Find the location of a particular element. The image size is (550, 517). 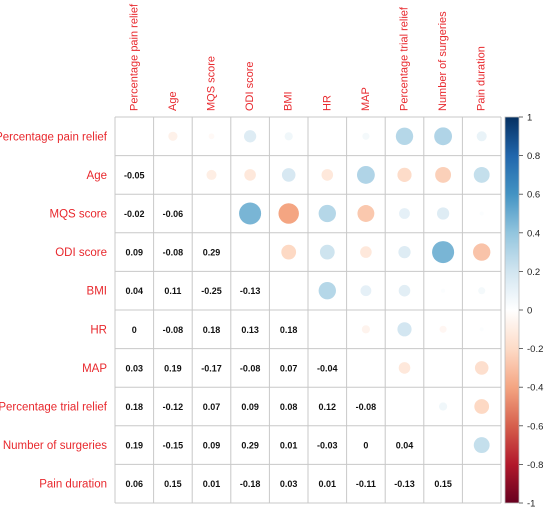

correlation-value: 0.08 is located at coordinates (289, 407).